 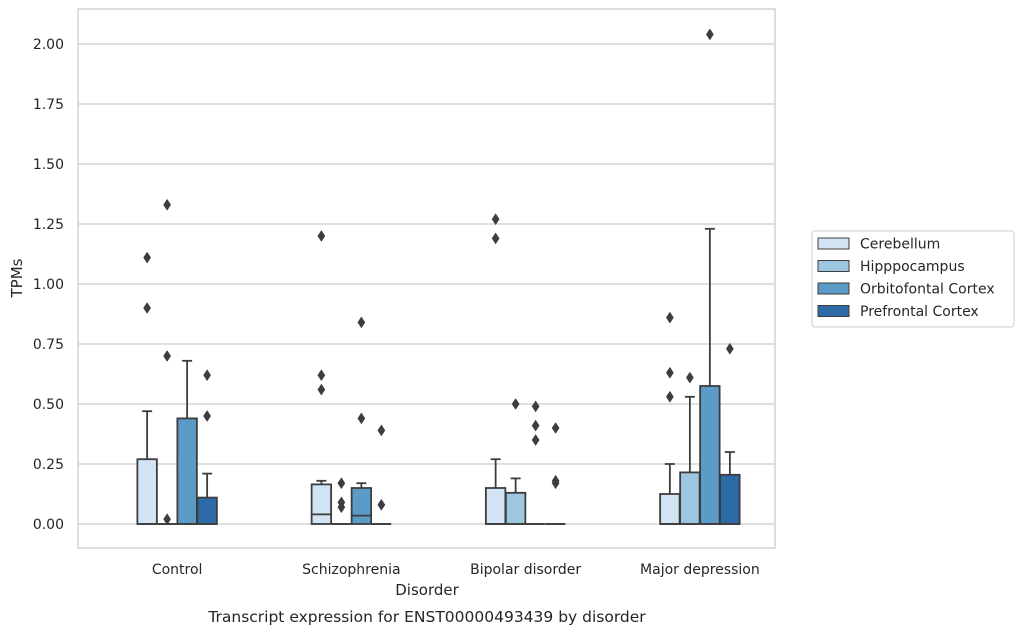 I want to click on legend-label: Cerebellum, so click(x=900, y=245).